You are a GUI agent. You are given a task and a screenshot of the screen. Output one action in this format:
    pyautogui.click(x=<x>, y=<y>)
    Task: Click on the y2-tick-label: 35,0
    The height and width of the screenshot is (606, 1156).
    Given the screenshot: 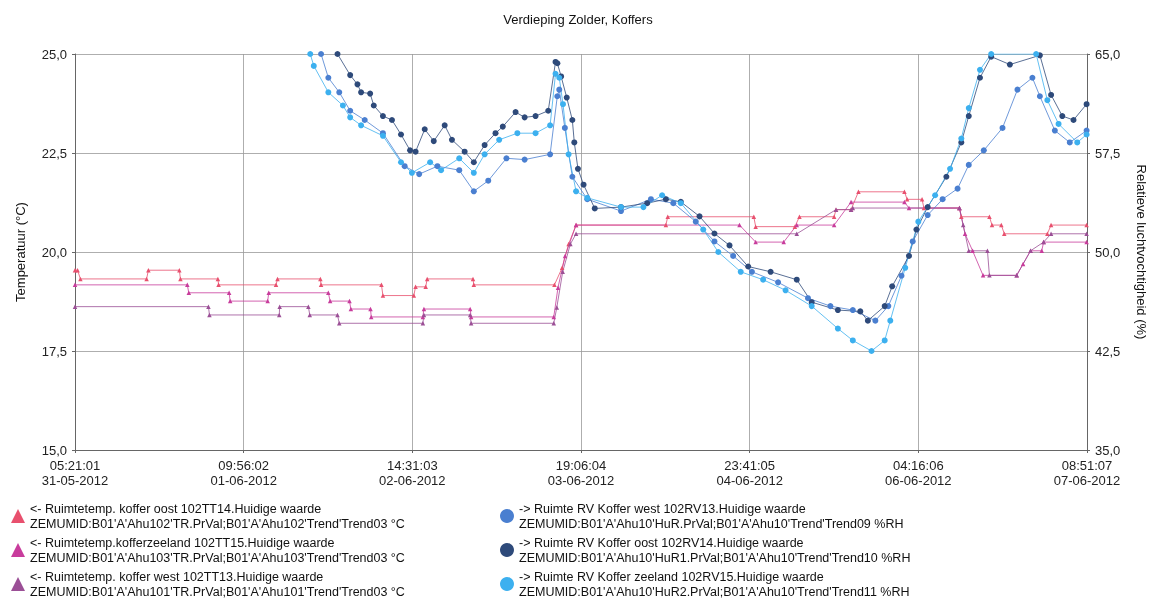 What is the action you would take?
    pyautogui.click(x=1108, y=450)
    